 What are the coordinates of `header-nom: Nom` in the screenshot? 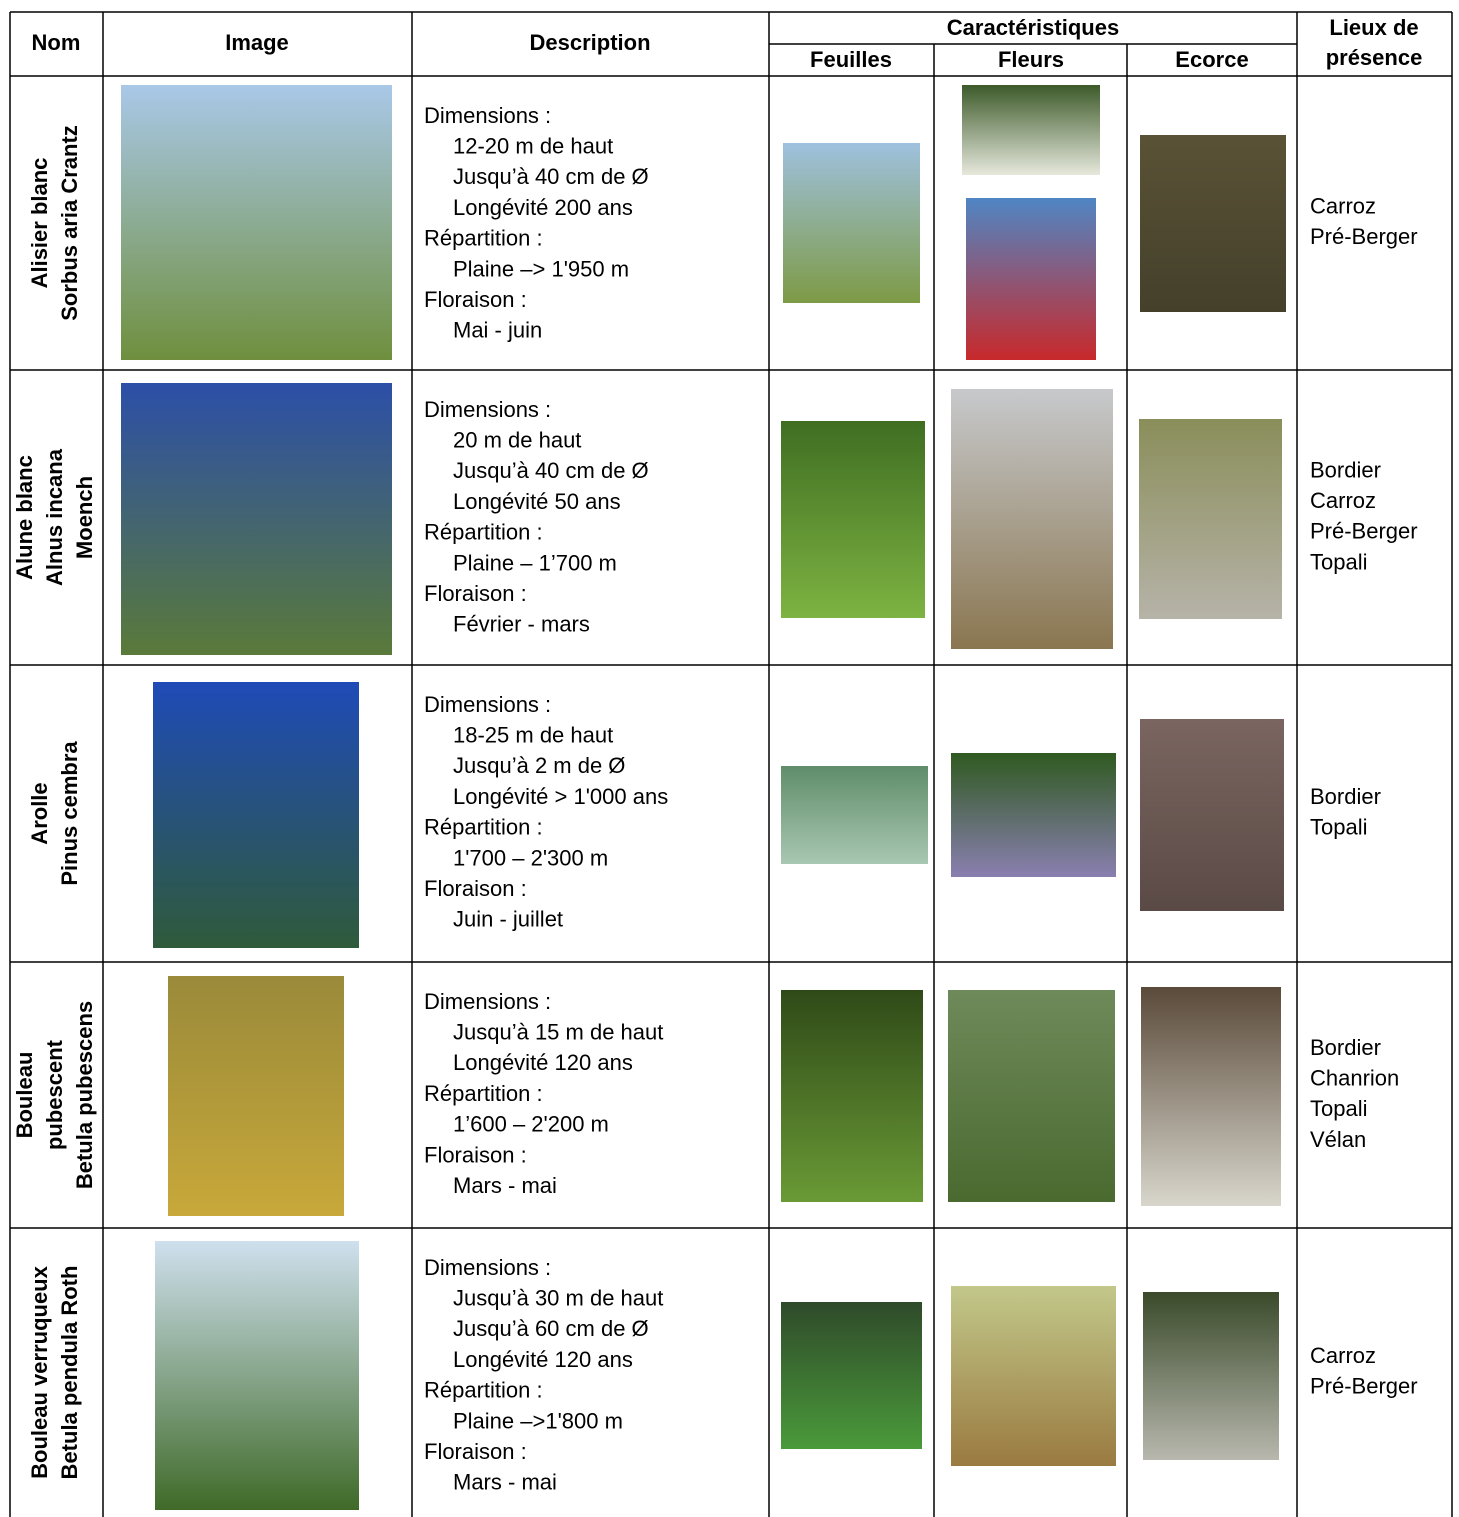 It's located at (56, 42).